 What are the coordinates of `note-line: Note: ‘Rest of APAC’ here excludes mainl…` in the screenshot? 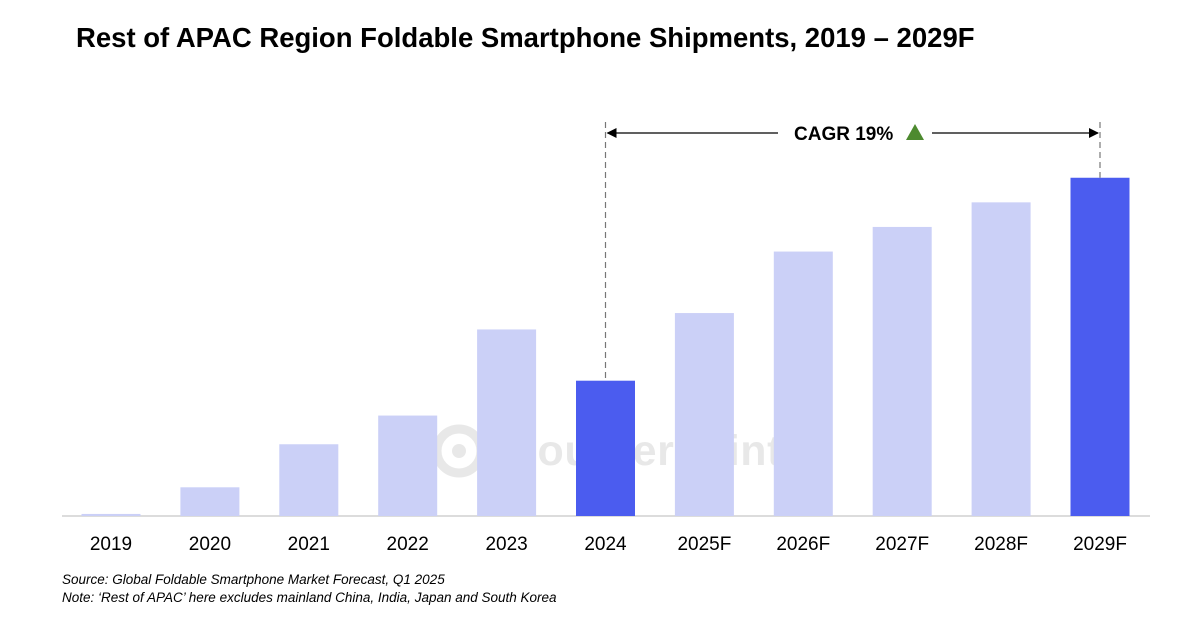 It's located at (309, 597).